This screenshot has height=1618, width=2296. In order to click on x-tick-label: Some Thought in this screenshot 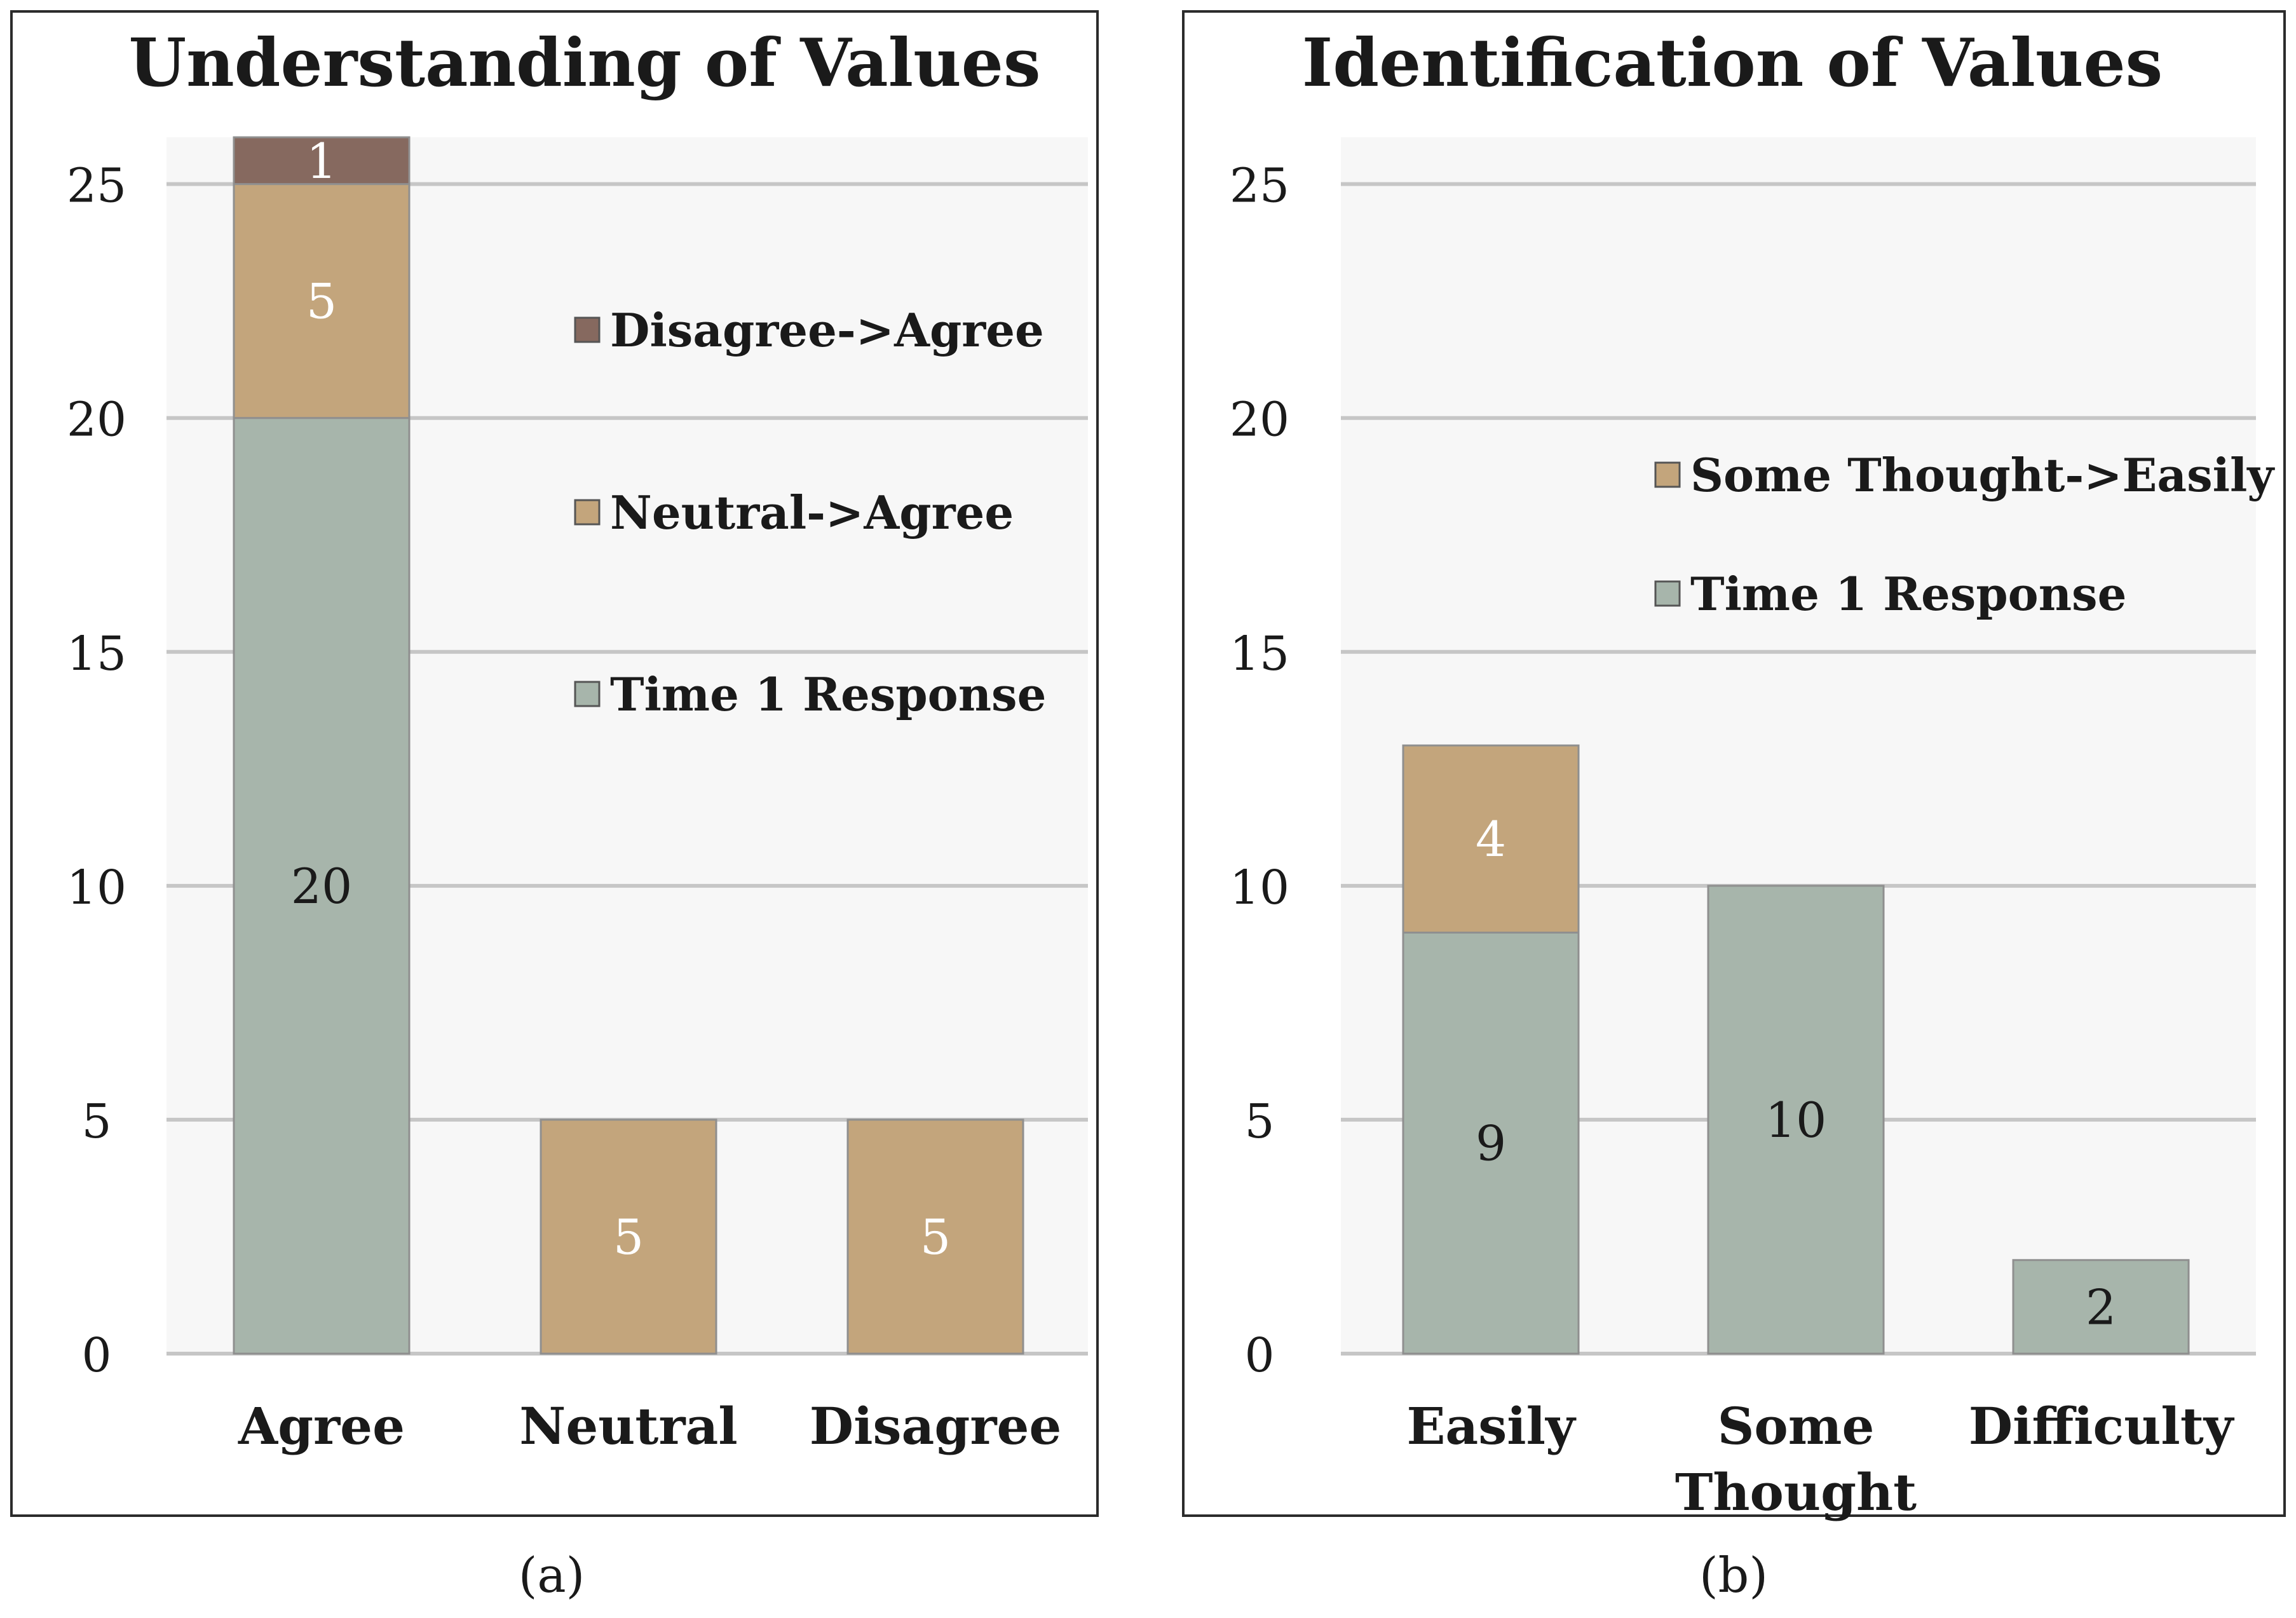, I will do `click(1796, 1459)`.